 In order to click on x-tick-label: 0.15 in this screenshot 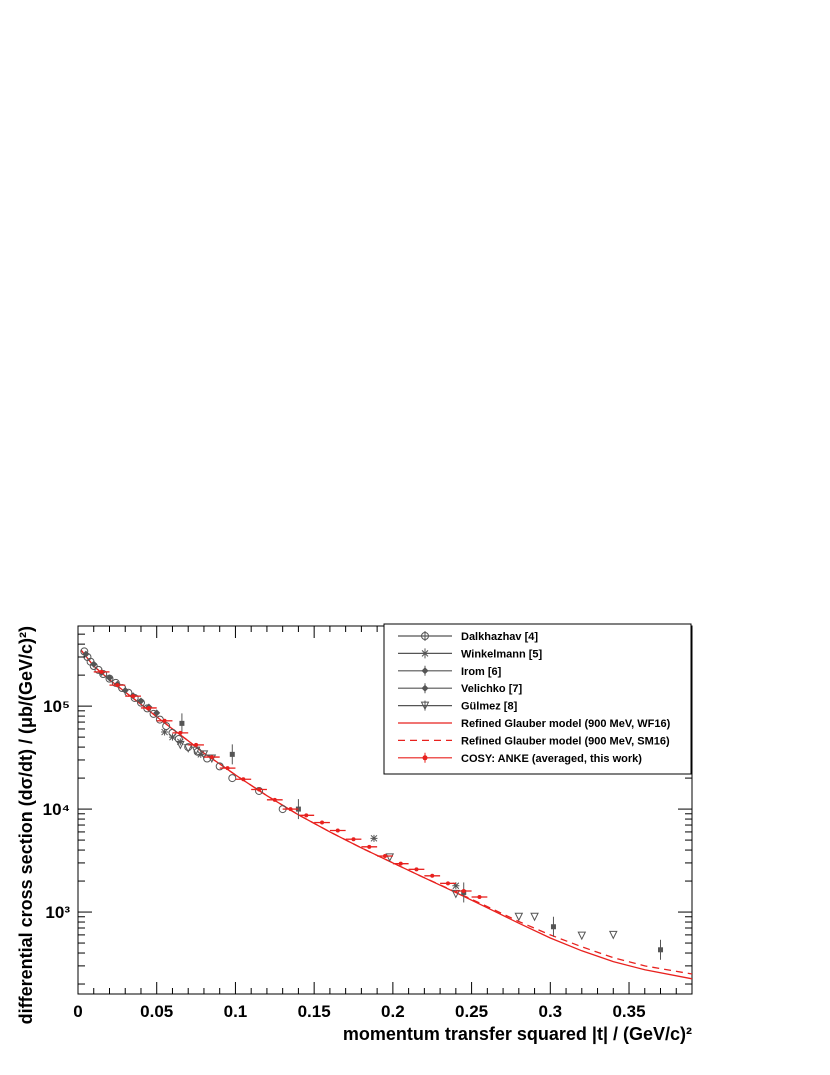, I will do `click(314, 1011)`.